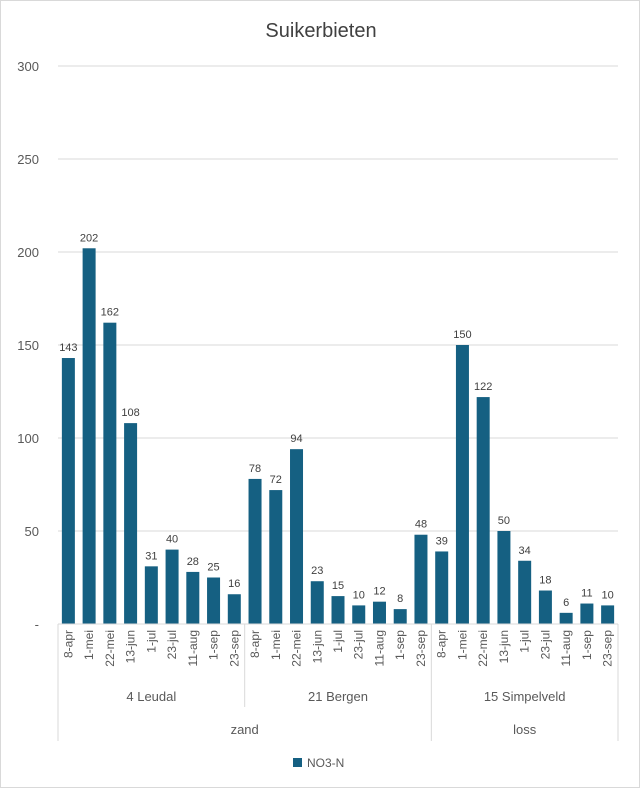 This screenshot has height=792, width=640. What do you see at coordinates (213, 568) in the screenshot?
I see `data-label: 25` at bounding box center [213, 568].